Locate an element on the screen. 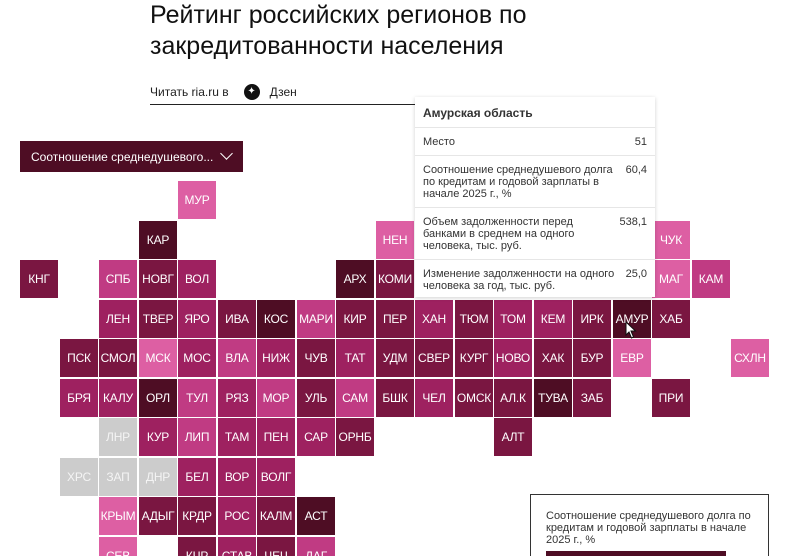 The height and width of the screenshot is (556, 797). region-tile-13: ТВЕР is located at coordinates (158, 319).